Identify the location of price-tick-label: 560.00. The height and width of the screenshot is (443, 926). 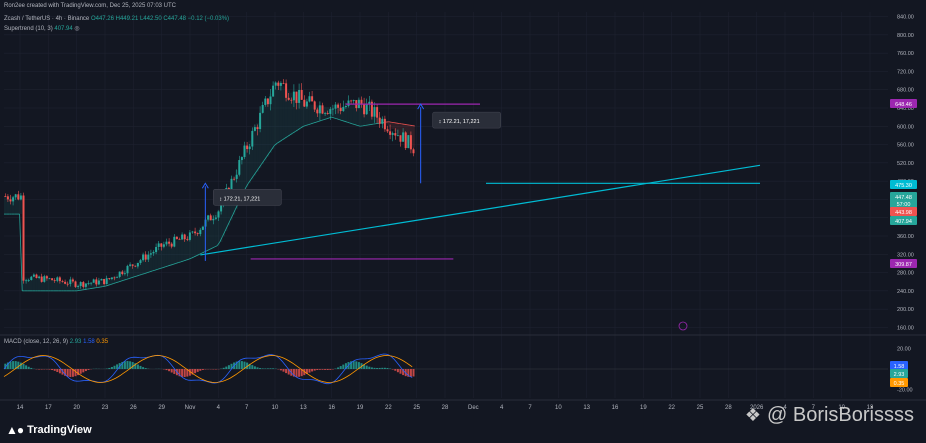
(905, 146).